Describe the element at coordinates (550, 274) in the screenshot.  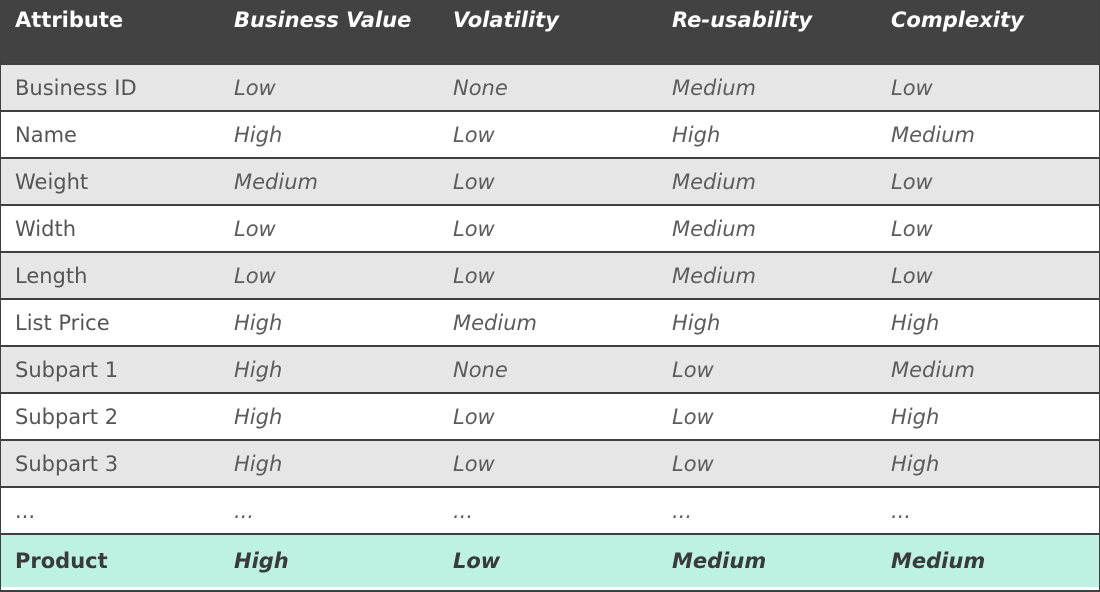
I see `table-row: Length Low Low Medium Low` at that location.